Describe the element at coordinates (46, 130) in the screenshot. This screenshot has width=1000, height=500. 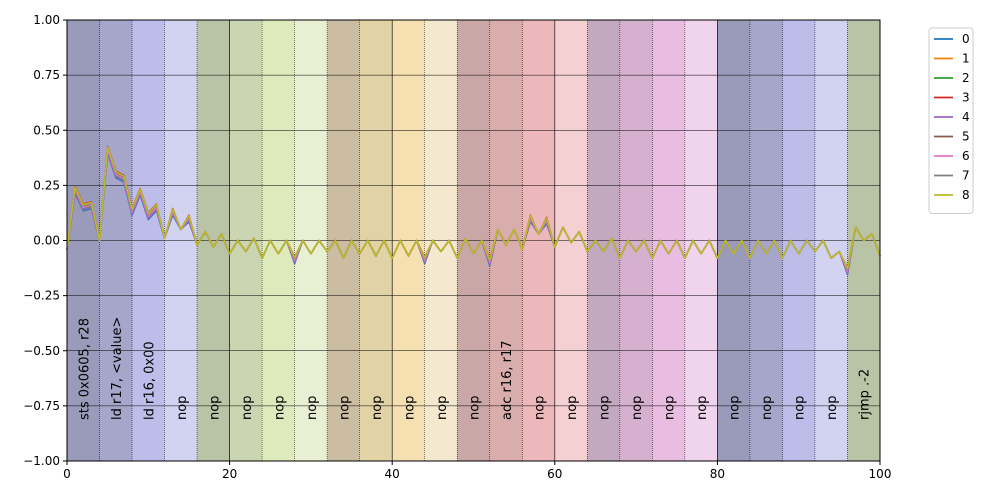
I see `y-tick-label: 0.50` at that location.